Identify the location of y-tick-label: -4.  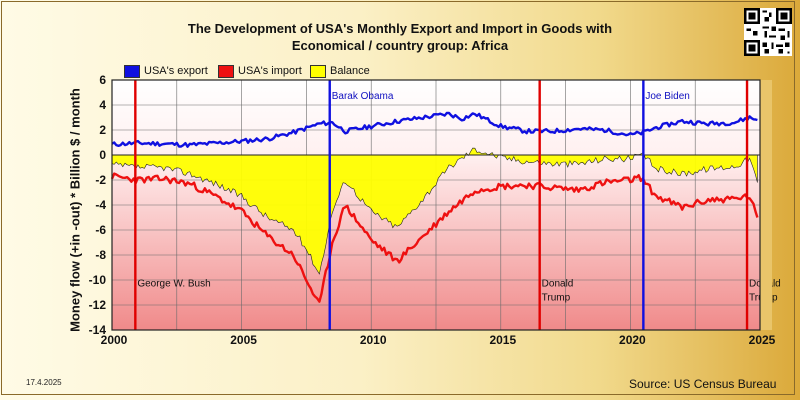
(100, 205).